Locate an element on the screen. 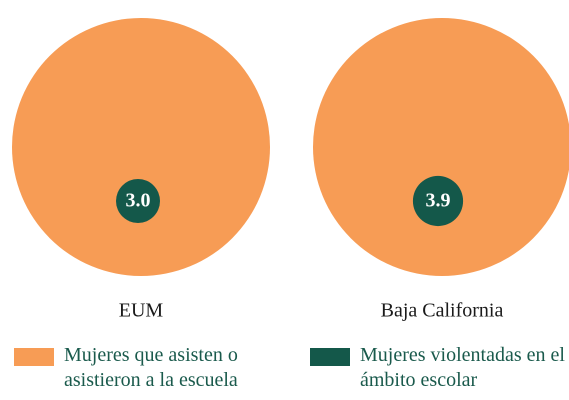 This screenshot has height=400, width=569. legend-item: Mujeres violentadas en el ámbito escolar is located at coordinates (439, 368).